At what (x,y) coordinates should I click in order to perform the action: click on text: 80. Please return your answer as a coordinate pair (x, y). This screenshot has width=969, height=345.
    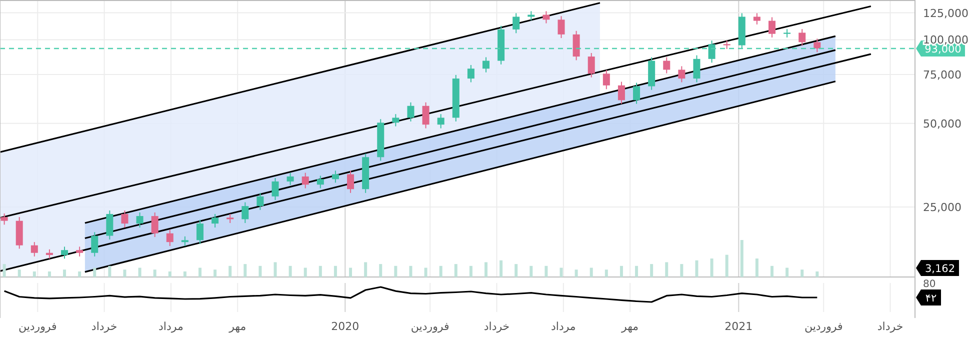
    Looking at the image, I should click on (929, 284).